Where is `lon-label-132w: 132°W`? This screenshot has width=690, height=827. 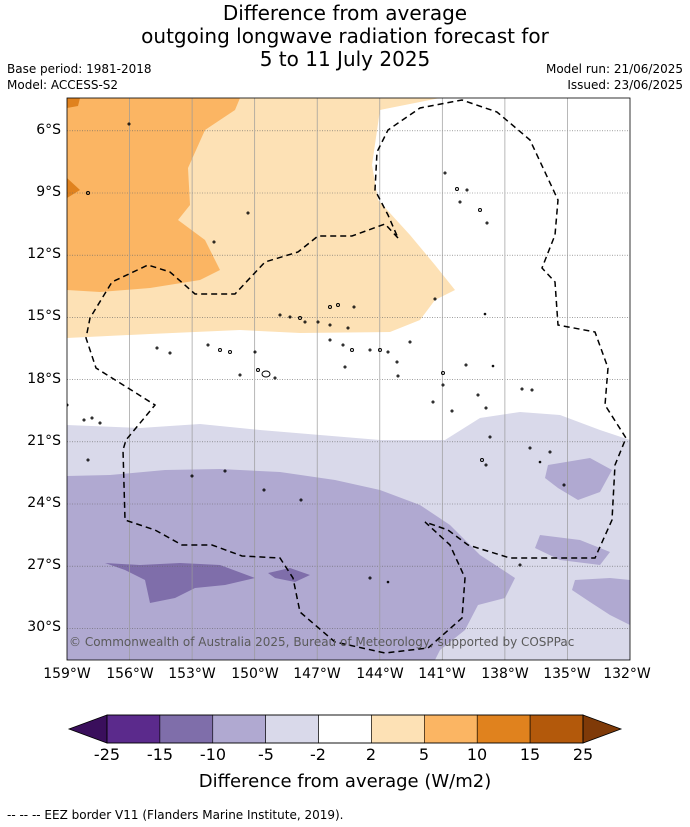
lon-label-132w: 132°W is located at coordinates (627, 674).